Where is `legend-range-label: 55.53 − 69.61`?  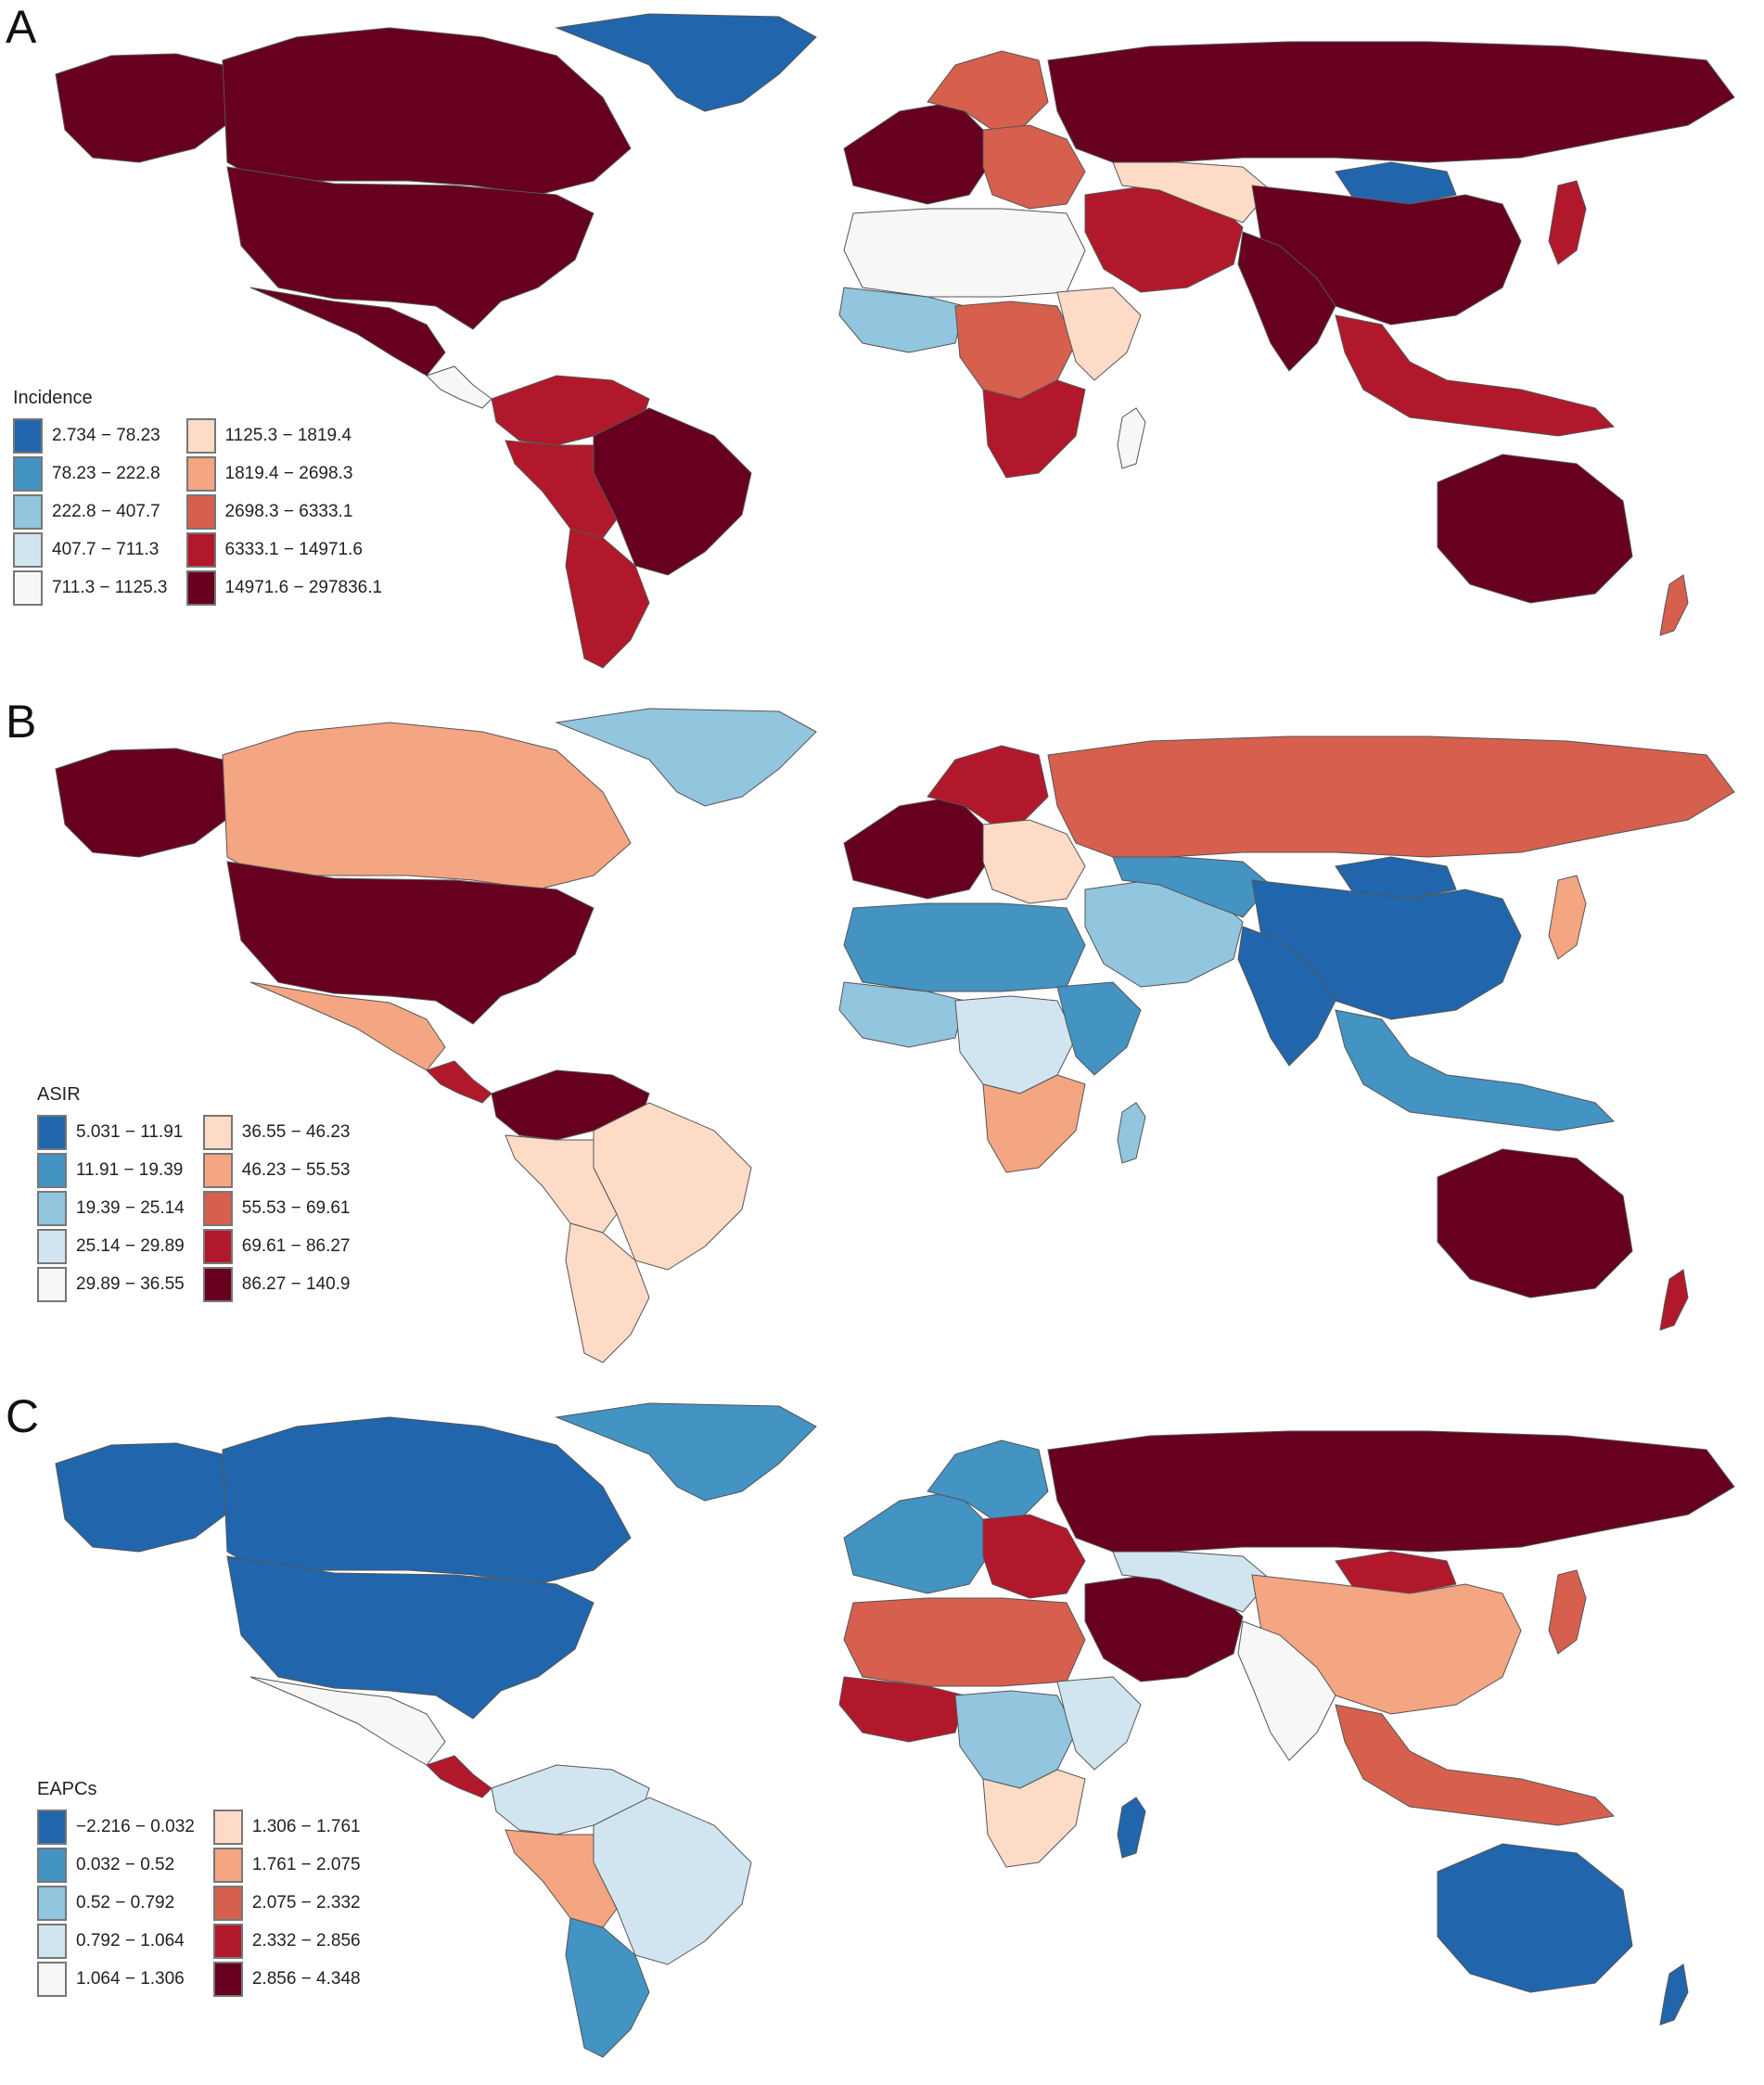 legend-range-label: 55.53 − 69.61 is located at coordinates (296, 1208).